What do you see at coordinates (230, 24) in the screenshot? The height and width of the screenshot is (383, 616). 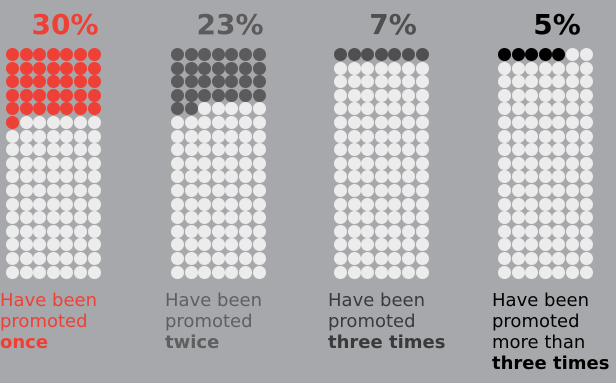 I see `percent-label: 23%` at bounding box center [230, 24].